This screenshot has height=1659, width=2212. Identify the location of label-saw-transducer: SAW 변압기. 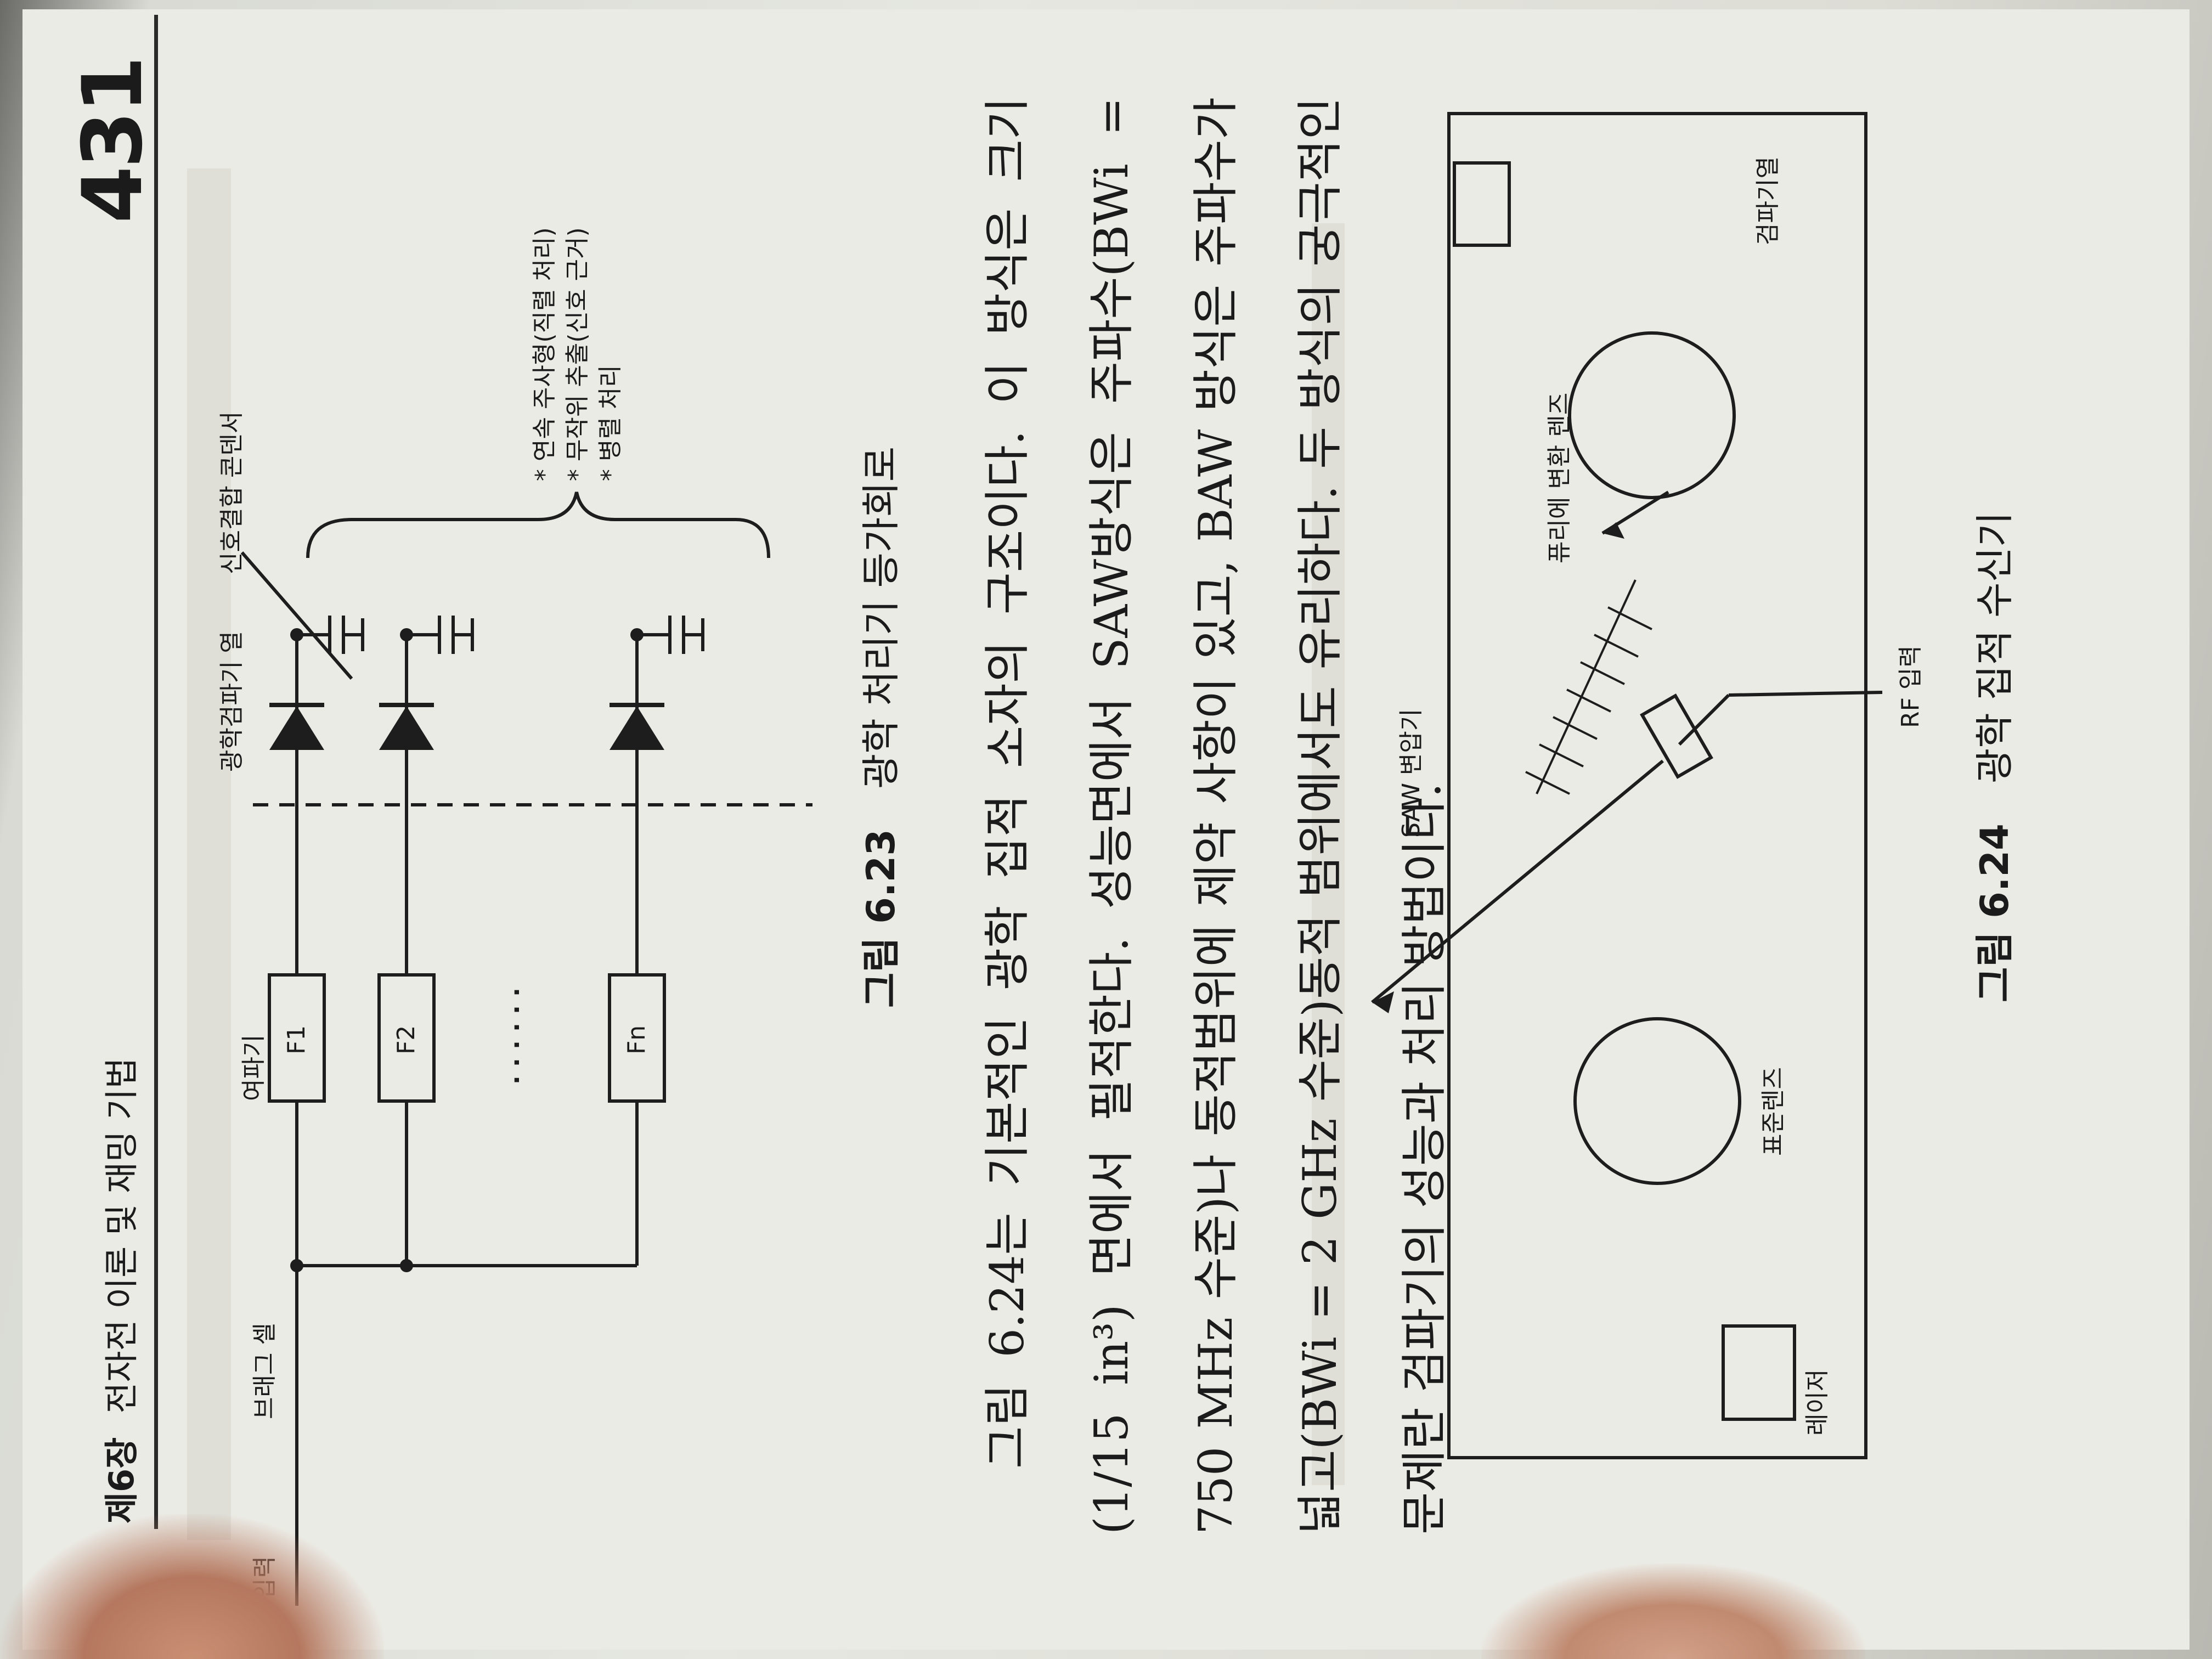
(1411, 773).